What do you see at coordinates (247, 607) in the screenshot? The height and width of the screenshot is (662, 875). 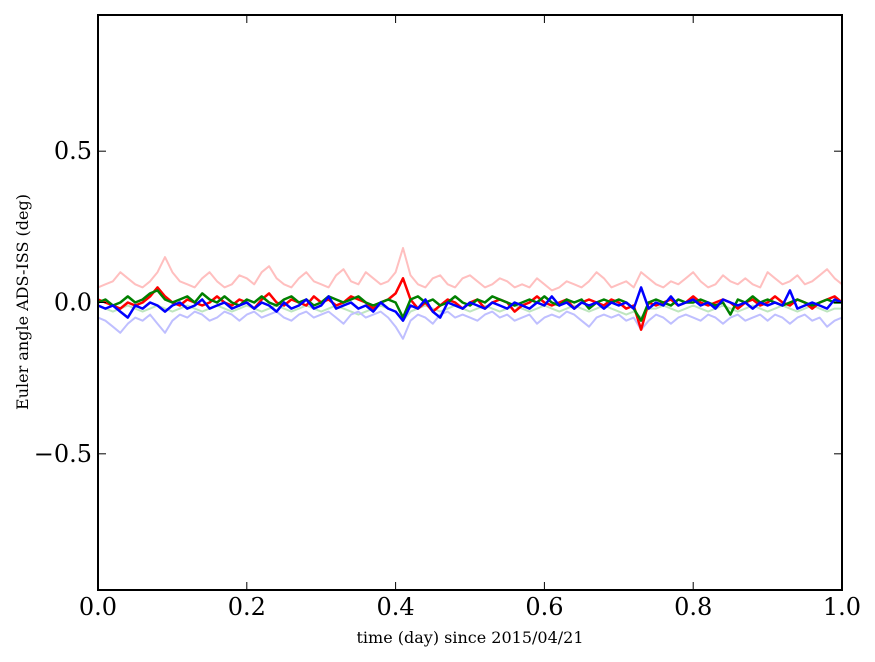 I see `x-tick-label: 0.2` at bounding box center [247, 607].